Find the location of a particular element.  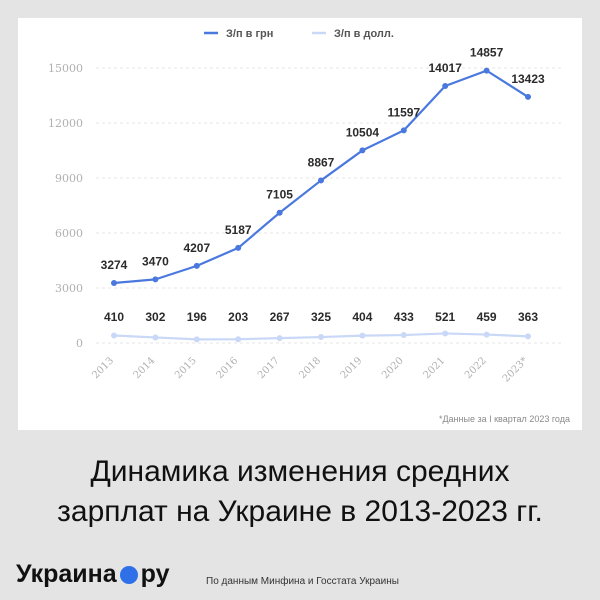

x-tick-label: 2021 is located at coordinates (435, 368).